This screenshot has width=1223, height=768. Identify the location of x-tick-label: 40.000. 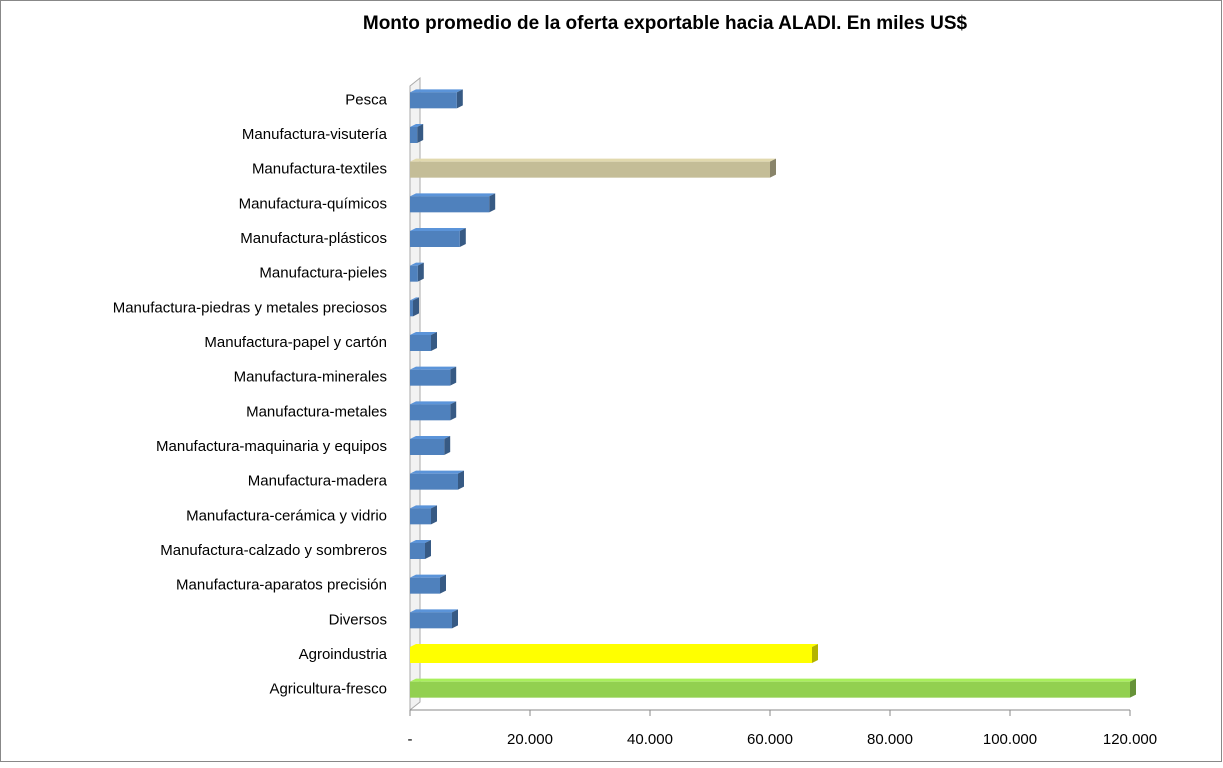
(650, 739).